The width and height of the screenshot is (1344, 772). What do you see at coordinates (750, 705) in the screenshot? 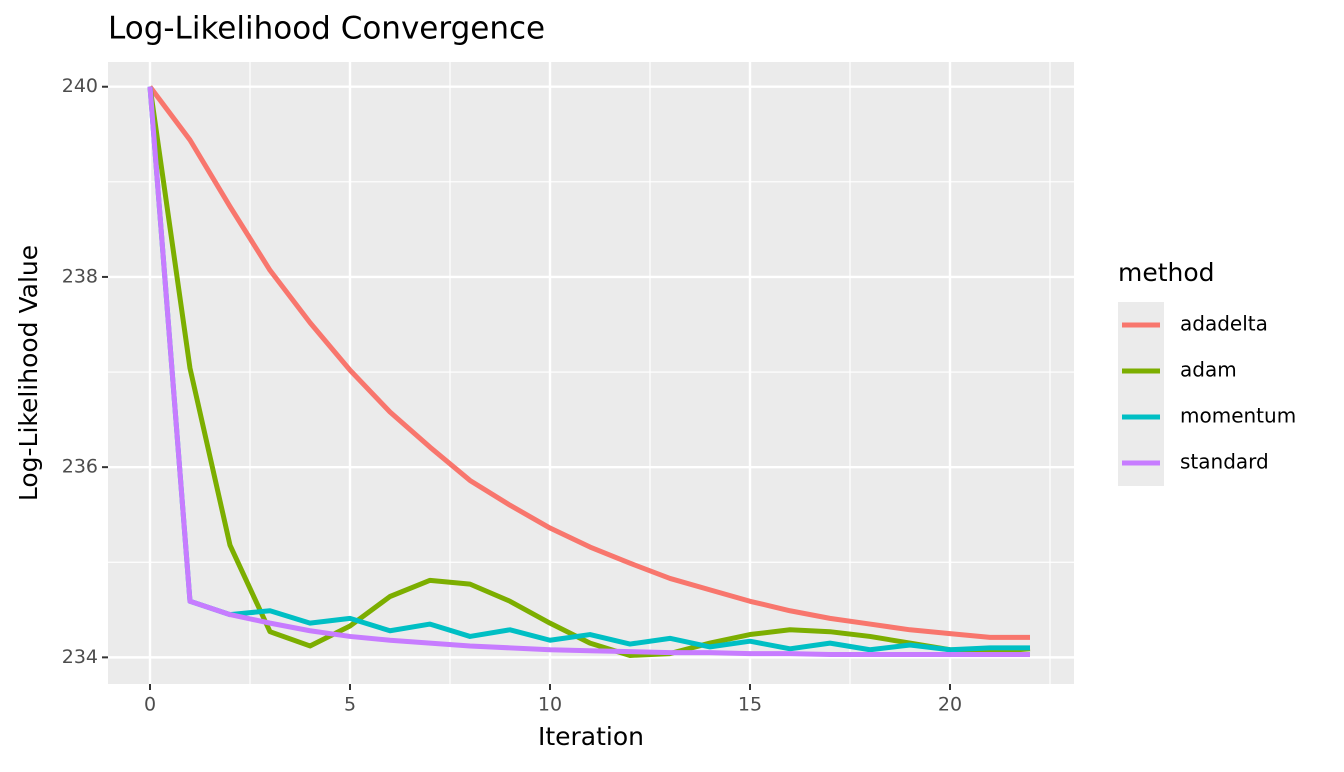
I see `x-tick-label: 15` at bounding box center [750, 705].